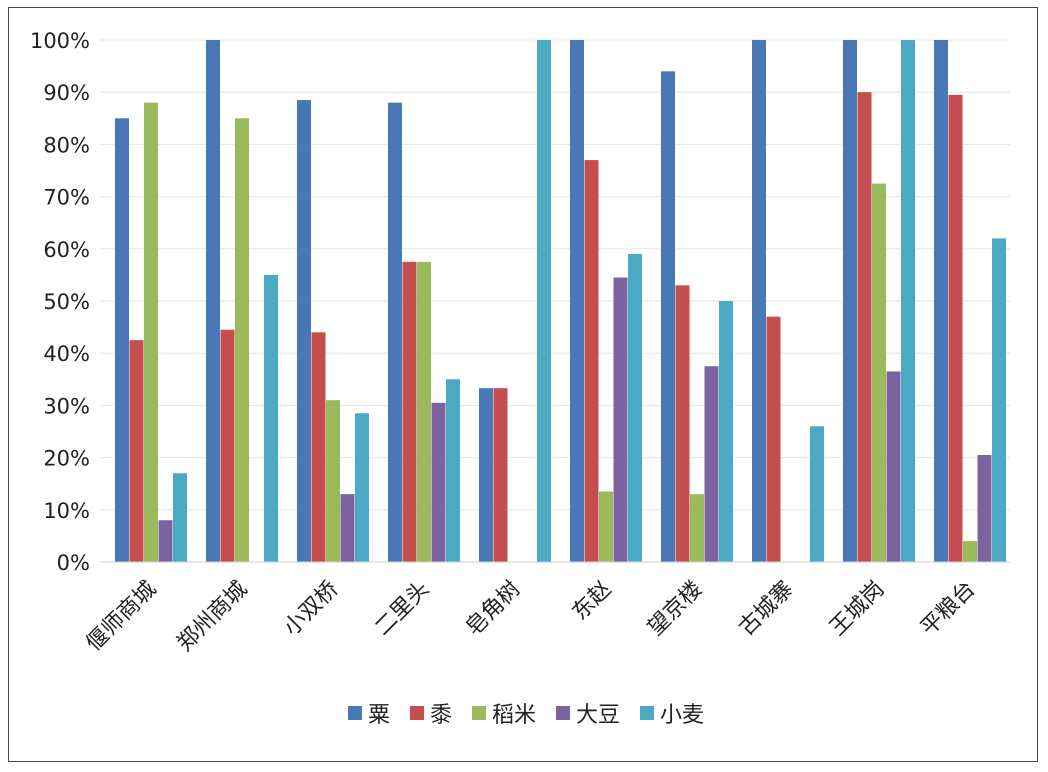 The height and width of the screenshot is (772, 1048). I want to click on legend-item: 粟, so click(369, 715).